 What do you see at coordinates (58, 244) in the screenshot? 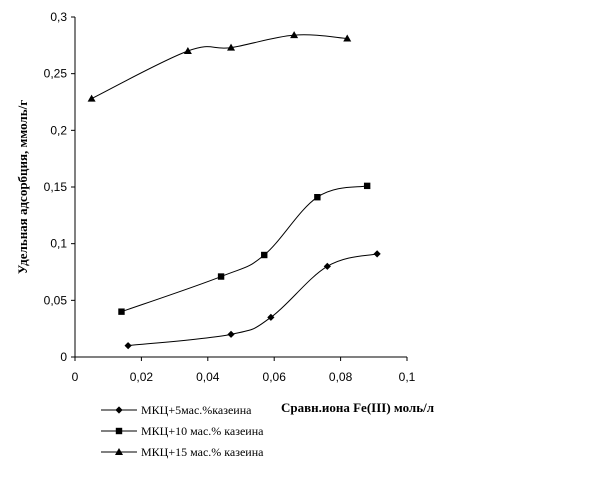
I see `y-tick-label: 0,1` at bounding box center [58, 244].